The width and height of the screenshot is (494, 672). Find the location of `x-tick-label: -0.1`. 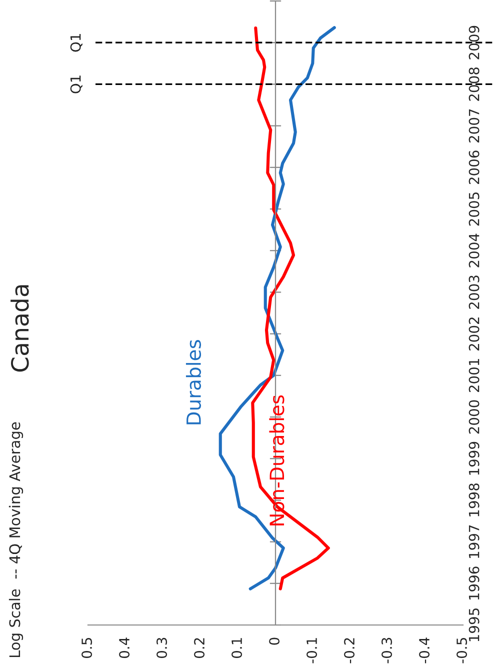

x-tick-label: -0.1 is located at coordinates (312, 651).